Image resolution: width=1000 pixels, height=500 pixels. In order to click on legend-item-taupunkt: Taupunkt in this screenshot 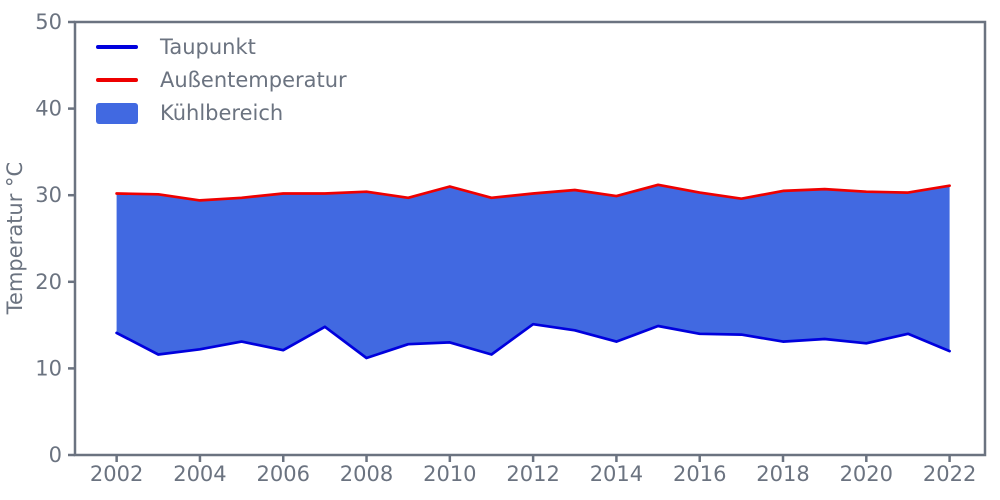, I will do `click(221, 47)`.